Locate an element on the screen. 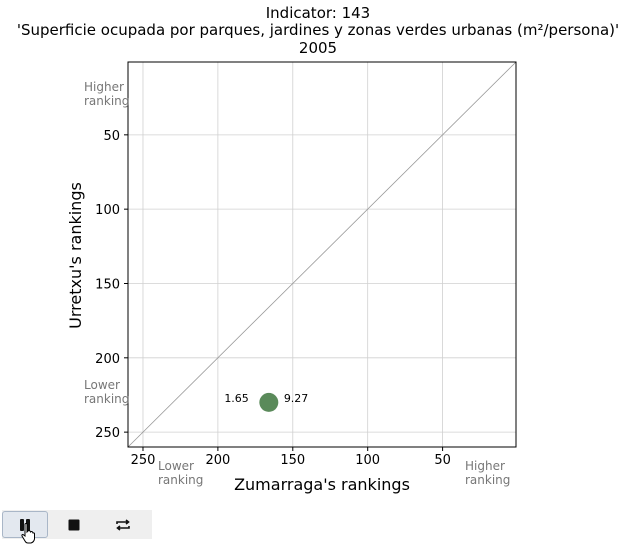 The height and width of the screenshot is (544, 636). x-tick-label: 150 is located at coordinates (292, 460).